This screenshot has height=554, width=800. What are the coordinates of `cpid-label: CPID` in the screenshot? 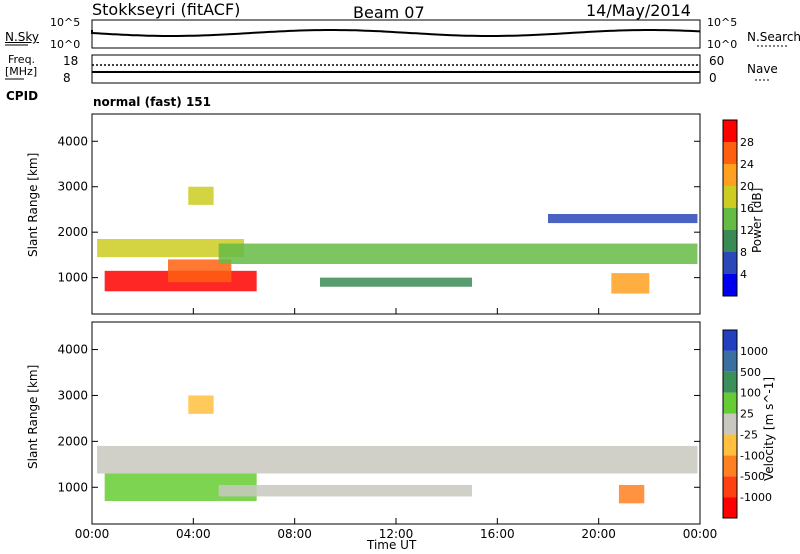 It's located at (22, 96).